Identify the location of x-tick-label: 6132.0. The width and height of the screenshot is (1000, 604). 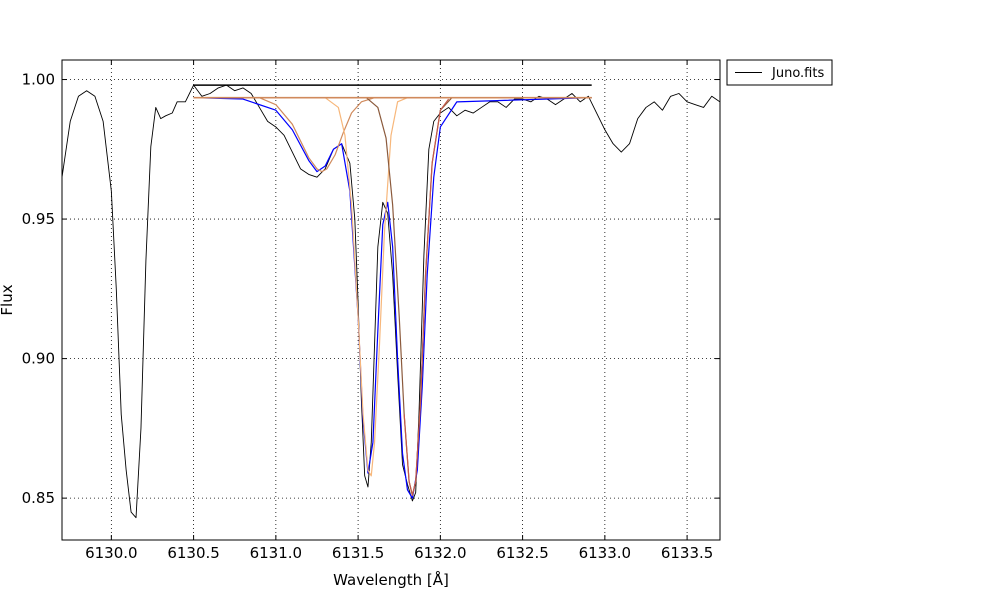
(440, 553).